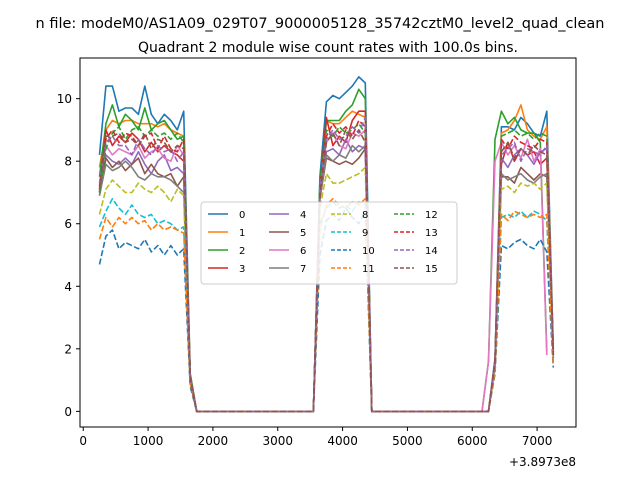 This screenshot has height=480, width=640. What do you see at coordinates (542, 462) in the screenshot?
I see `x-offset-label: +3.8973e8` at bounding box center [542, 462].